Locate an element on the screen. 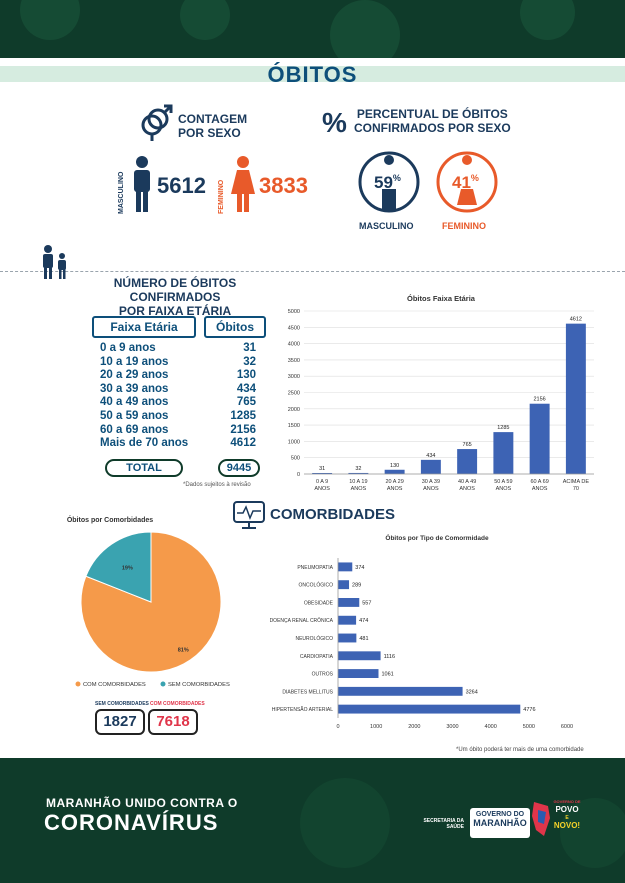  x-tick-label: ACIMA DE is located at coordinates (576, 482).